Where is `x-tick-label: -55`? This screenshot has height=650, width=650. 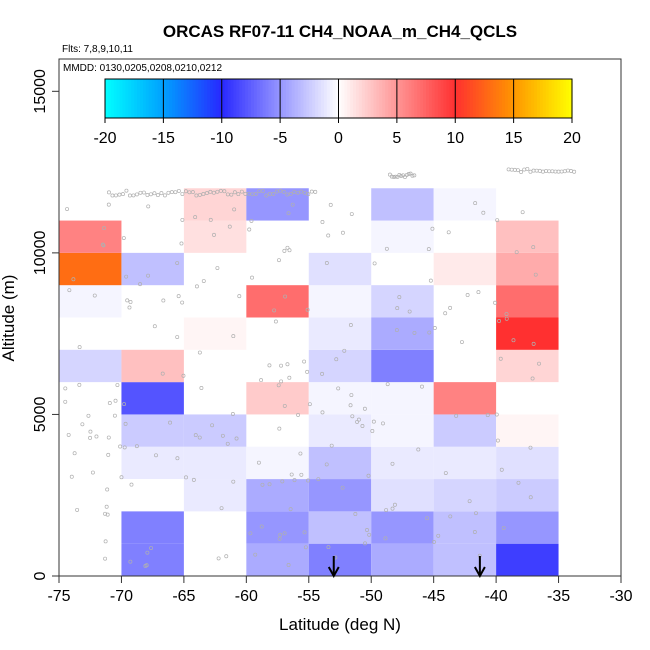
x-tick-label: -55 is located at coordinates (308, 596).